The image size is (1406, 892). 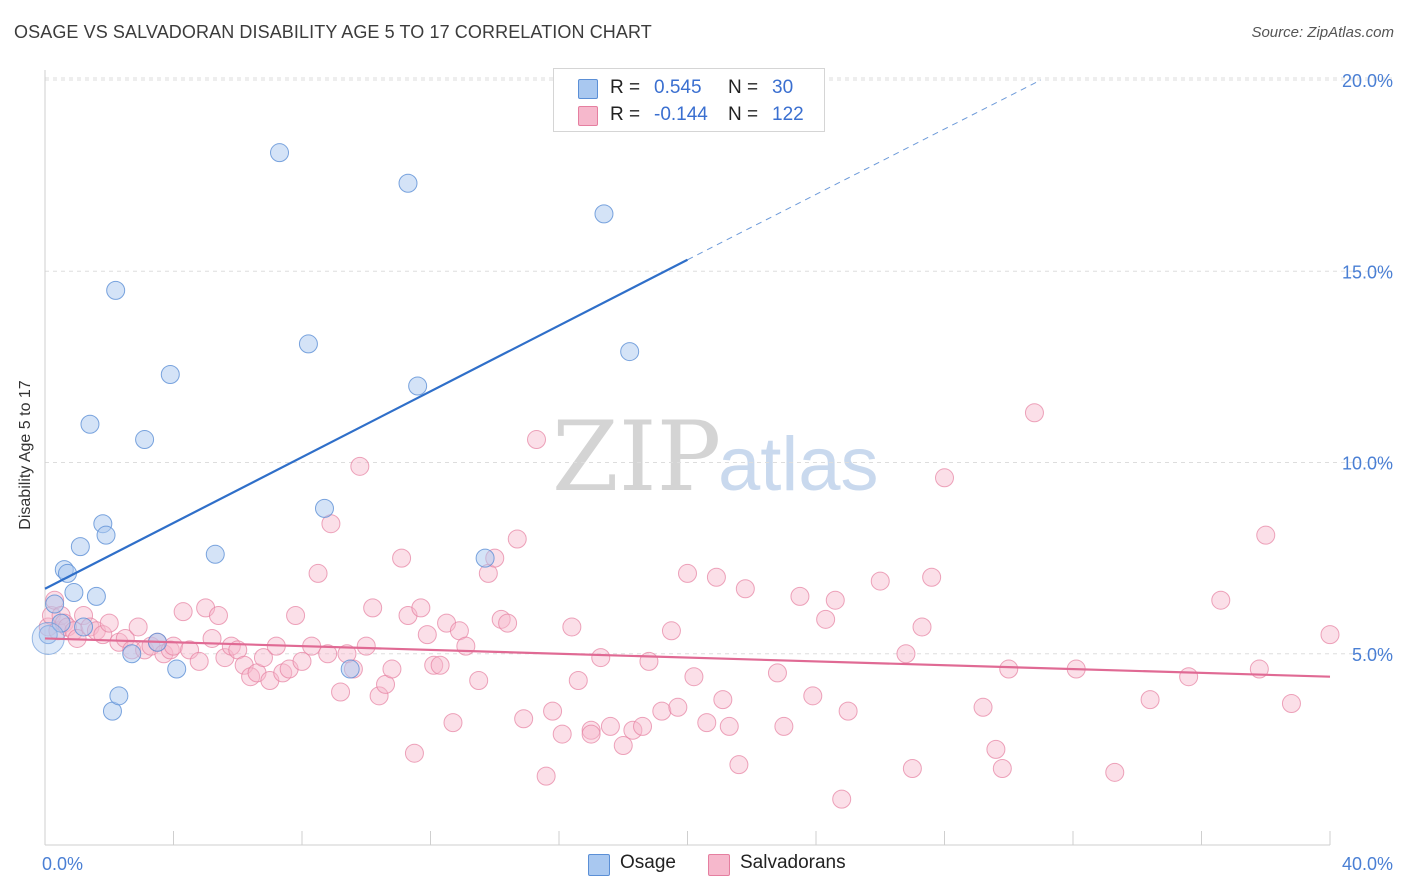 I want to click on salvadorans-legend-label: Salvadorans, so click(x=793, y=862).